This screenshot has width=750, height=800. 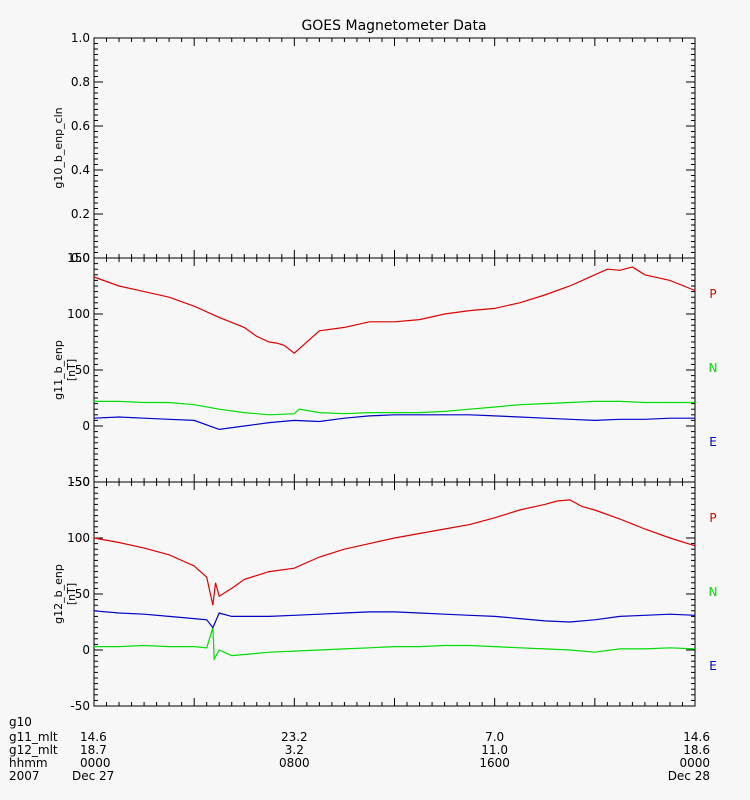 I want to click on y-tick-label: 0.8, so click(x=80, y=82).